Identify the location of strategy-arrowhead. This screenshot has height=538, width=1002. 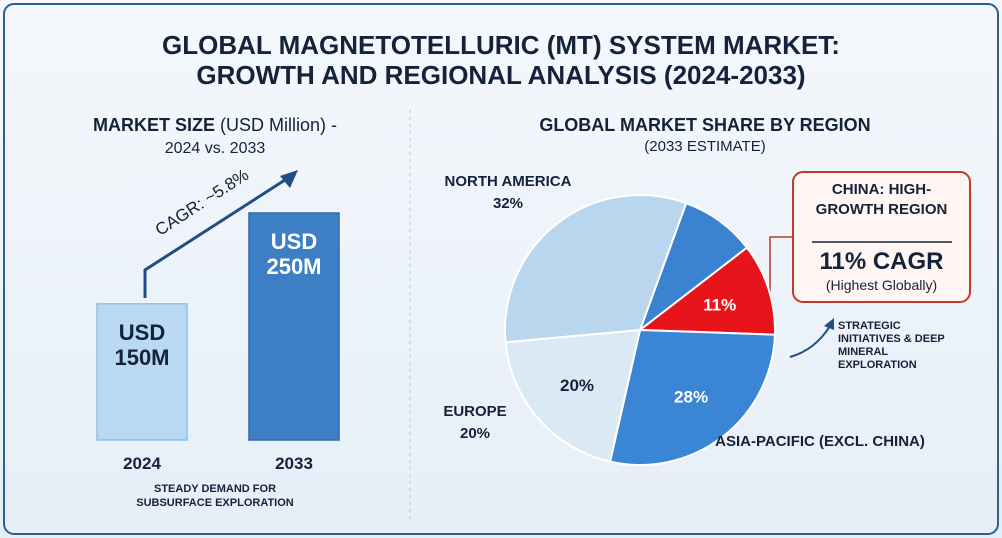
(829, 324).